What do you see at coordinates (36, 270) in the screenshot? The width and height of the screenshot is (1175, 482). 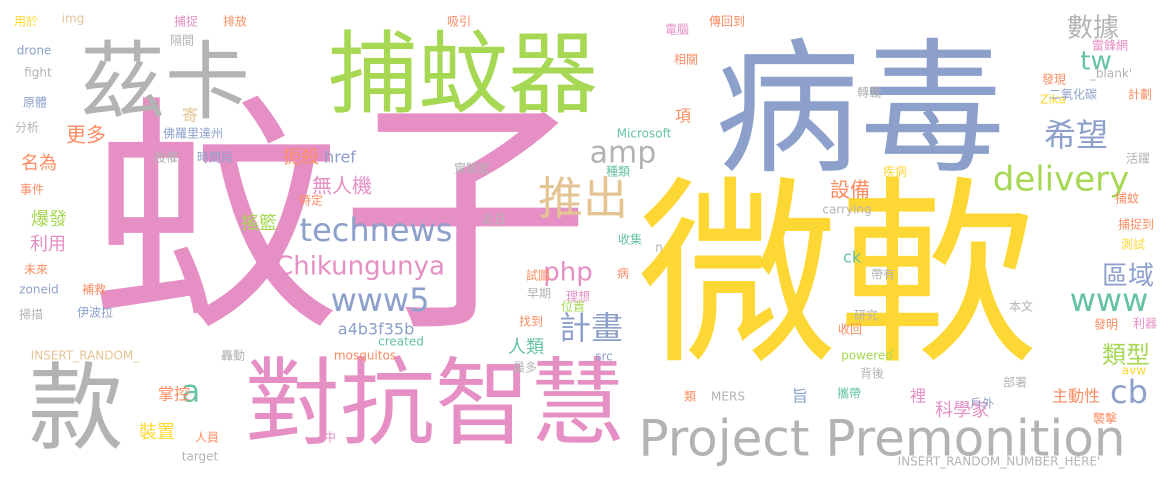 I see `word-cloud-word: 未來` at bounding box center [36, 270].